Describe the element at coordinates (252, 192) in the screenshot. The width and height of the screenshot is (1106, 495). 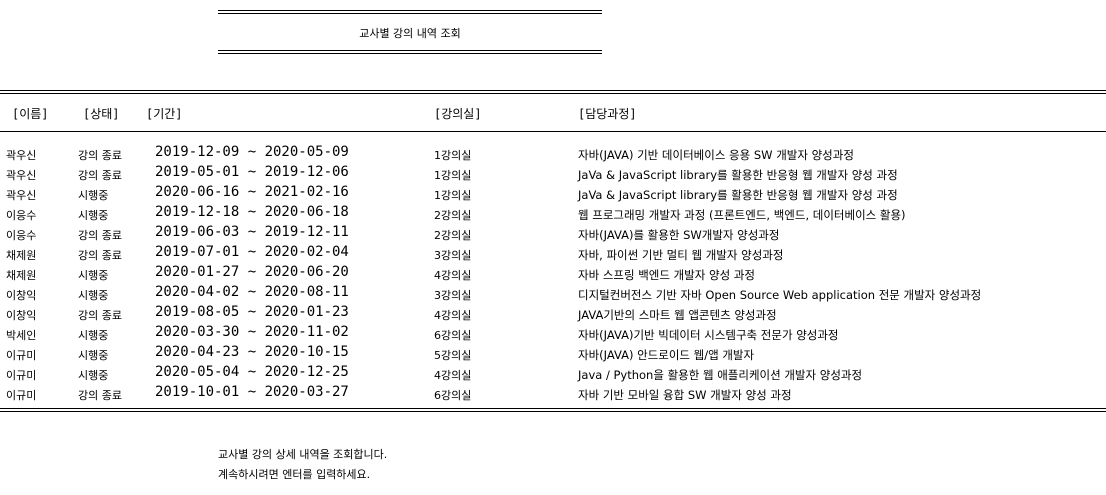
I see `lecture-period: 2020-06-16 ~ 2021-02-16` at that location.